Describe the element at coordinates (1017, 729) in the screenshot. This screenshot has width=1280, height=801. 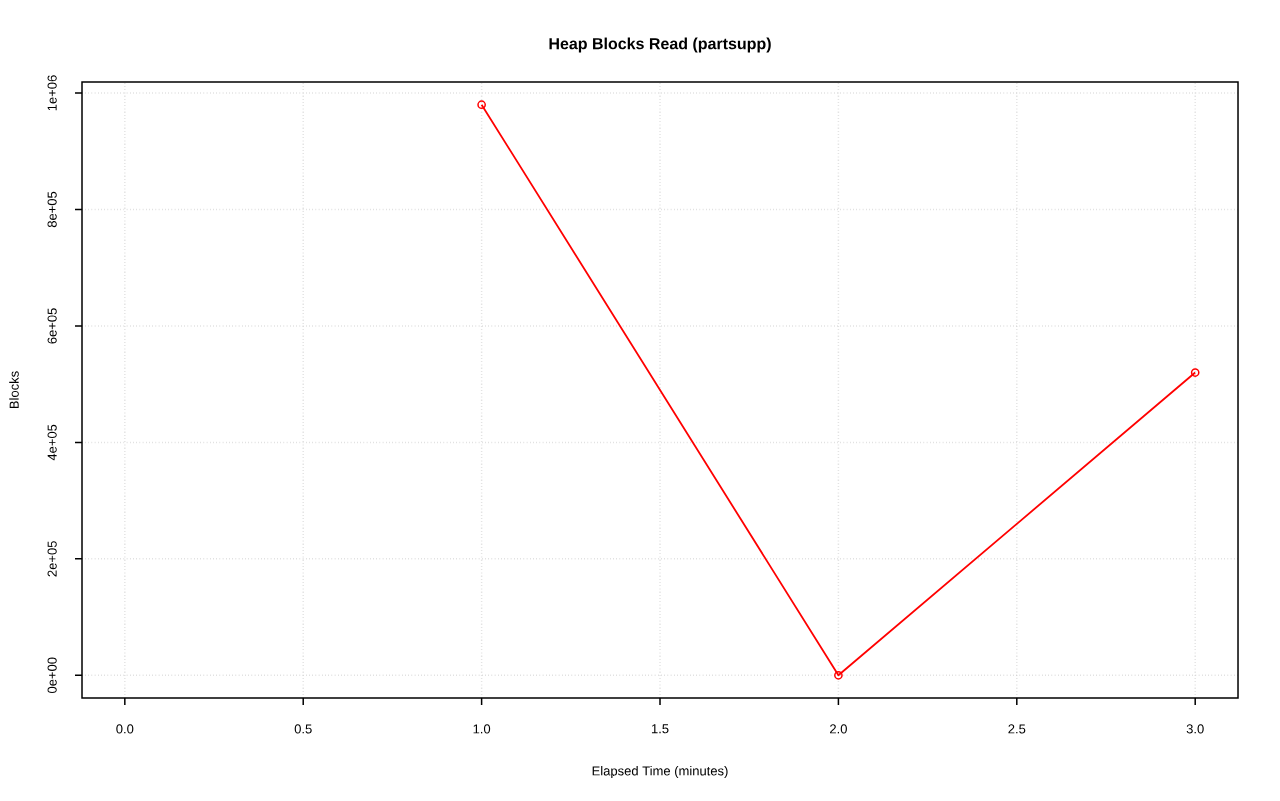
I see `x-tick-label: 2.5` at that location.